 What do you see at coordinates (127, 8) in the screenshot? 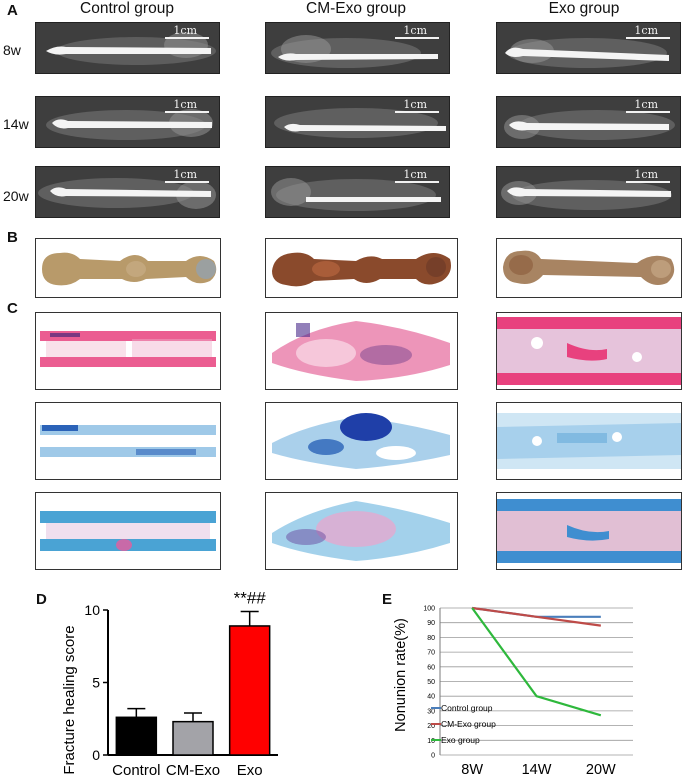
I see `column-header-control: Control group` at bounding box center [127, 8].